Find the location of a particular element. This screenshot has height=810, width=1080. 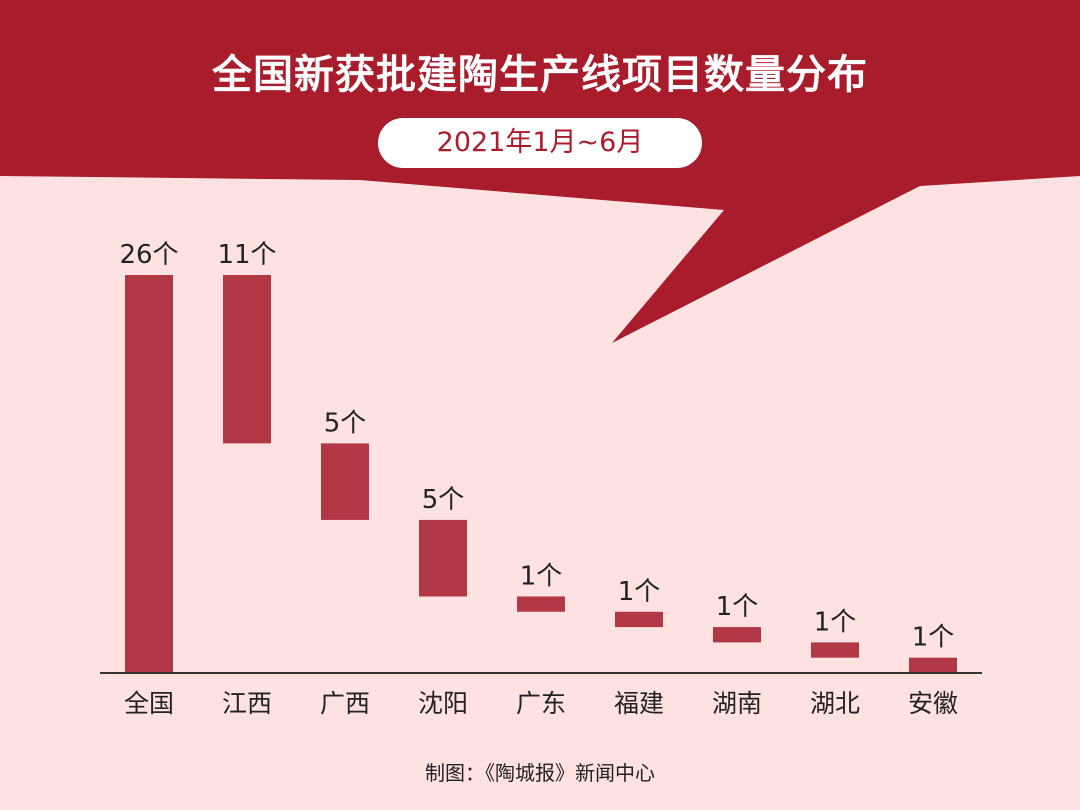

category-label-5: 福建 is located at coordinates (639, 703).